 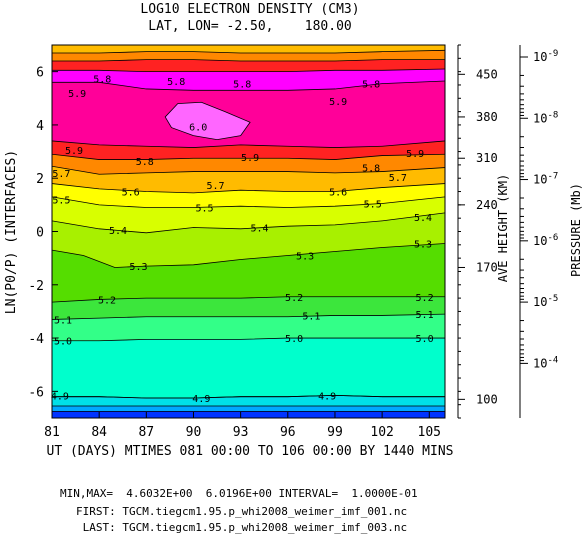 I want to click on pressure-tick-label: 10⁻⁶, so click(x=545, y=240).